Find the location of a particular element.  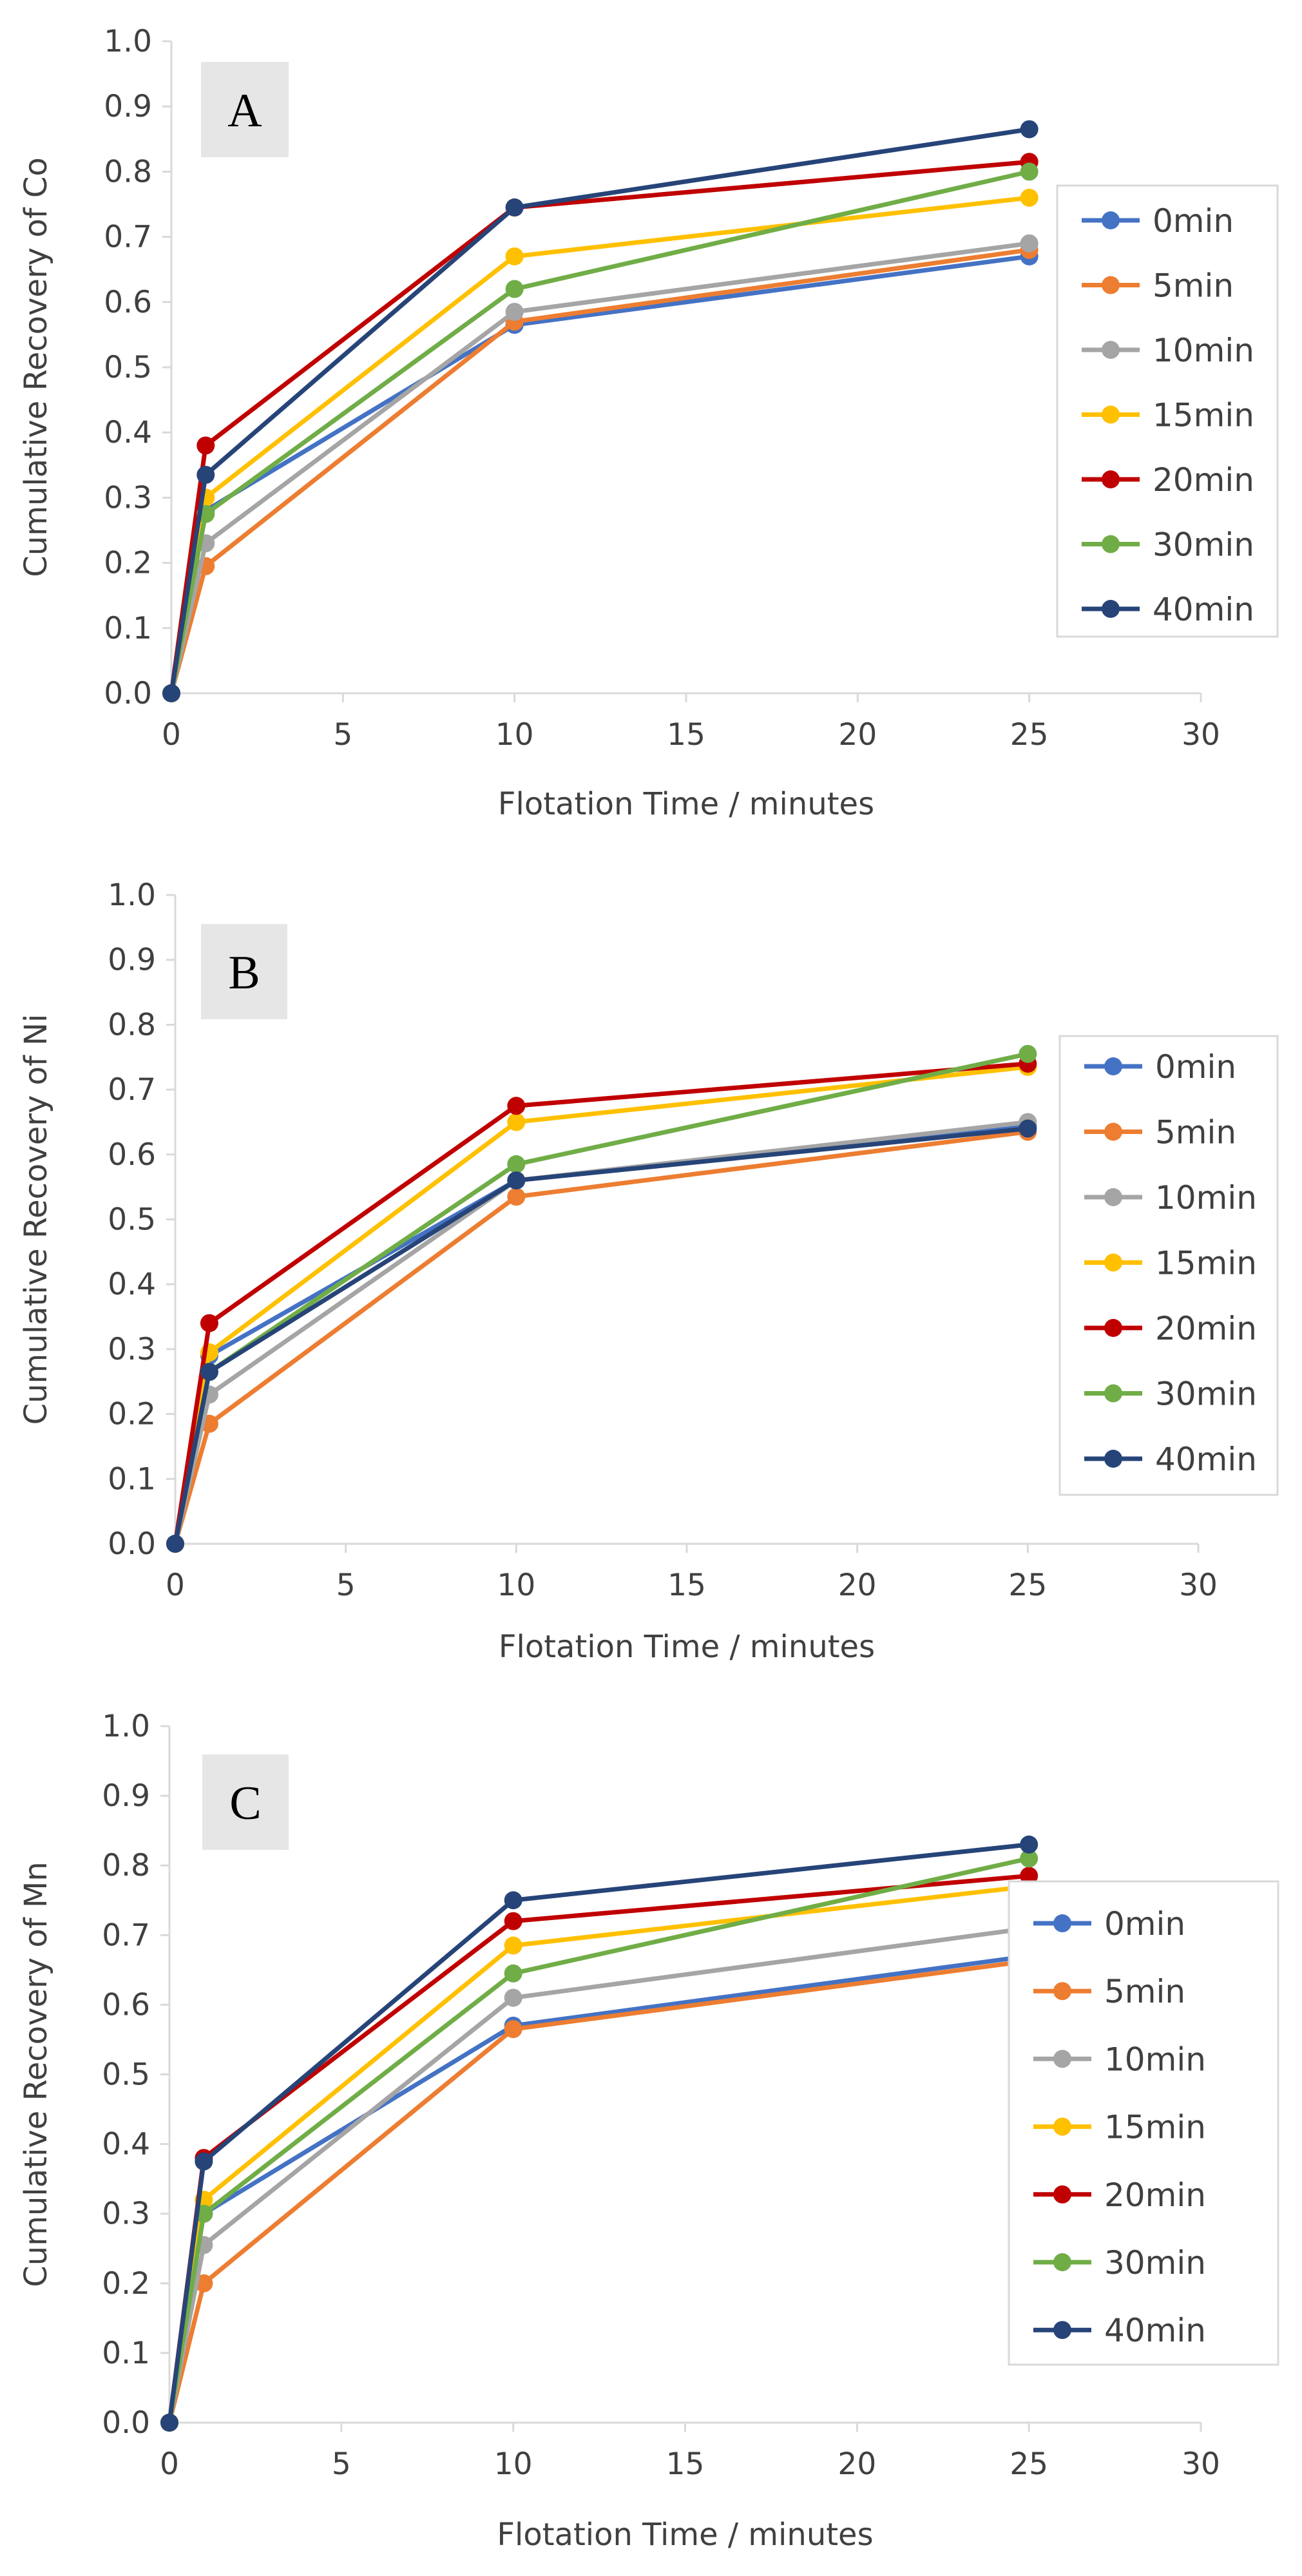

legend-marker-15min is located at coordinates (1113, 1262).